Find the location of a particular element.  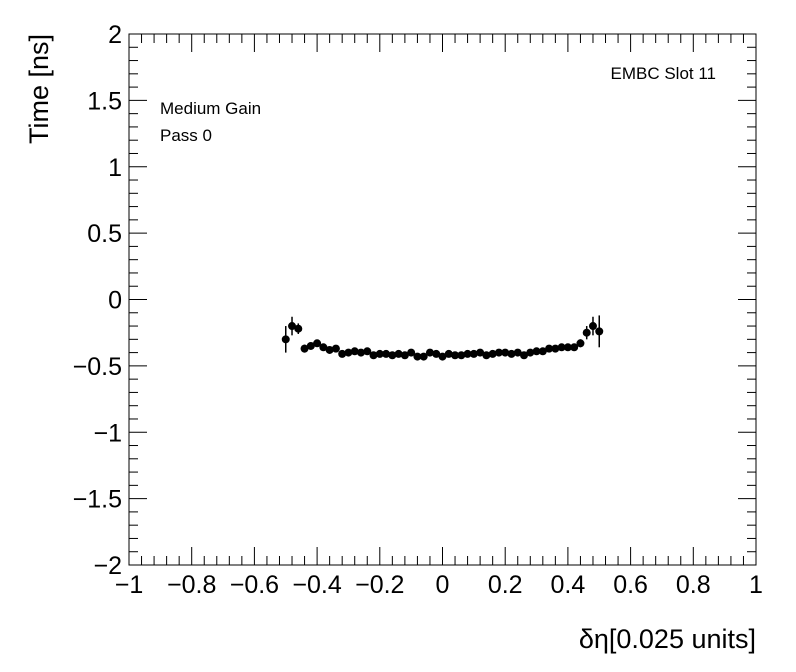

y-tick-label: −2 is located at coordinates (107, 566).